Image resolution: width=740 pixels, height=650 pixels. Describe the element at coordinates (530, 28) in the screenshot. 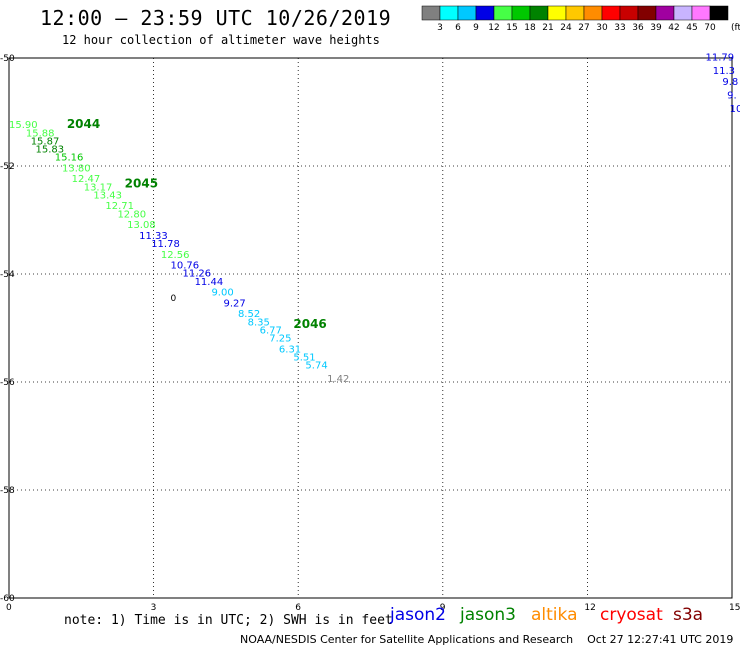

I see `legend-label: 18` at that location.